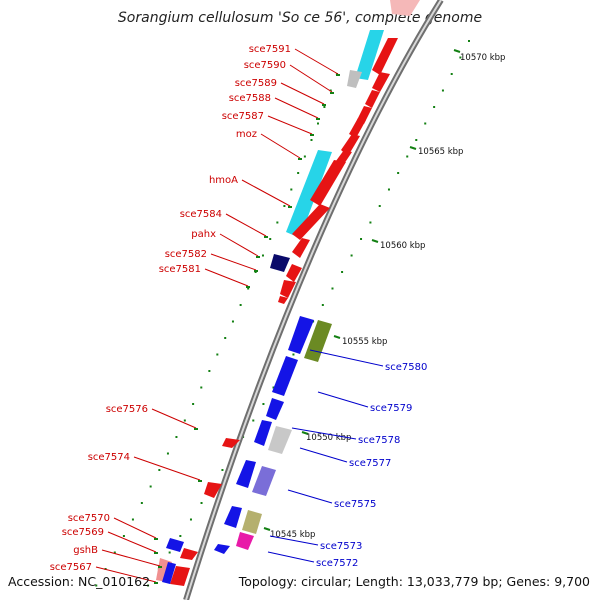  Describe the element at coordinates (203, 234) in the screenshot. I see `gene-label: pahx` at that location.